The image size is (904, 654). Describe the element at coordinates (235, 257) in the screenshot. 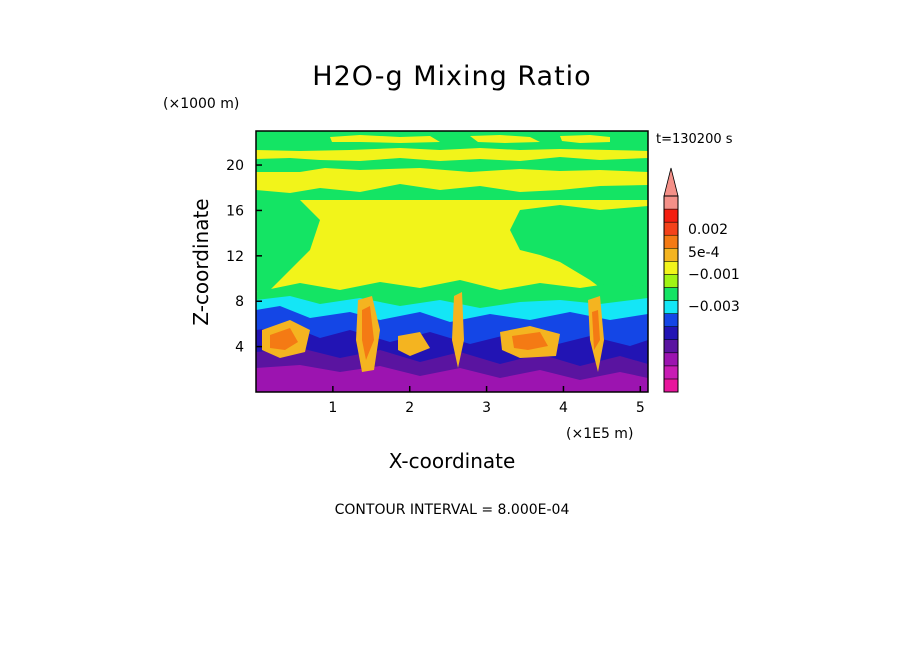

I see `y-tick-label: 12` at that location.